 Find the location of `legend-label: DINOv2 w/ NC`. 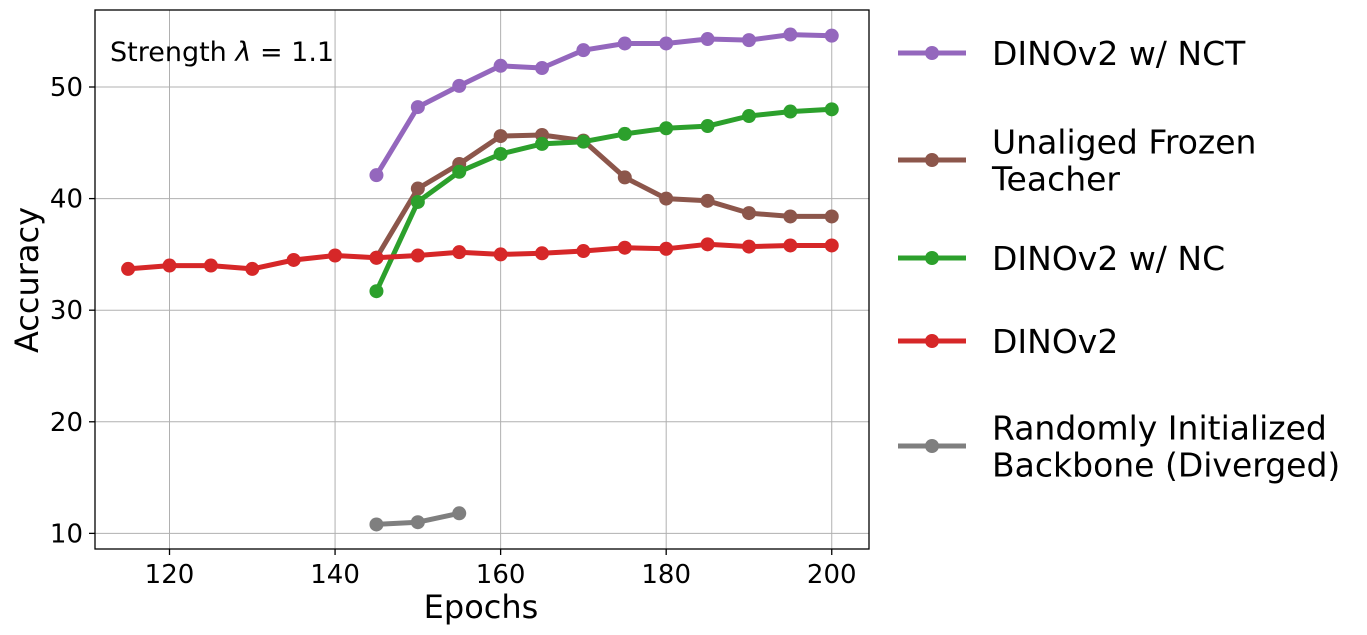

legend-label: DINOv2 w/ NC is located at coordinates (1108, 258).